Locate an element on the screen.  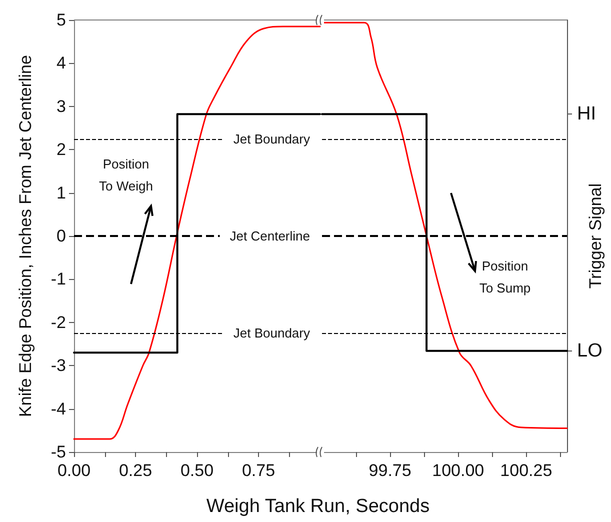
x-tick-label: 0.50 is located at coordinates (197, 470).